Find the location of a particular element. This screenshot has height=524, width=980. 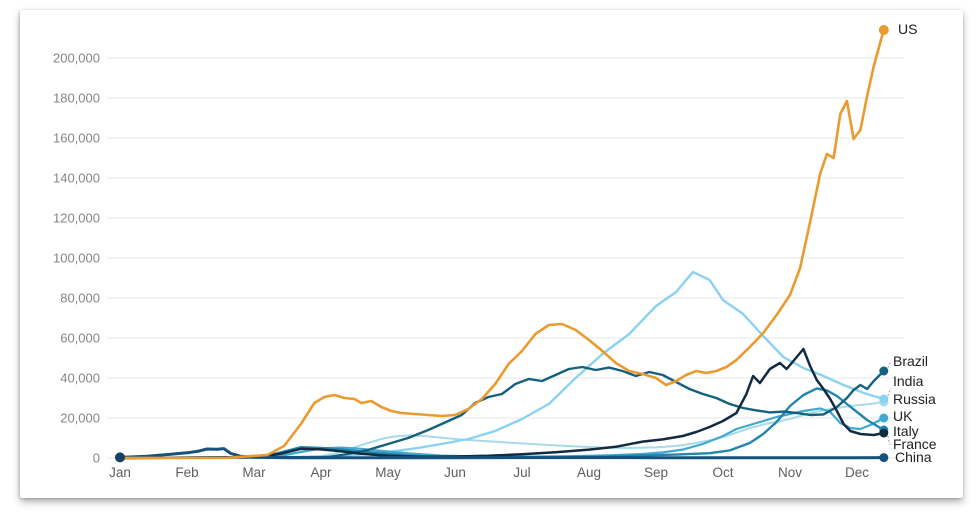

series-label-uk: UK is located at coordinates (903, 416).